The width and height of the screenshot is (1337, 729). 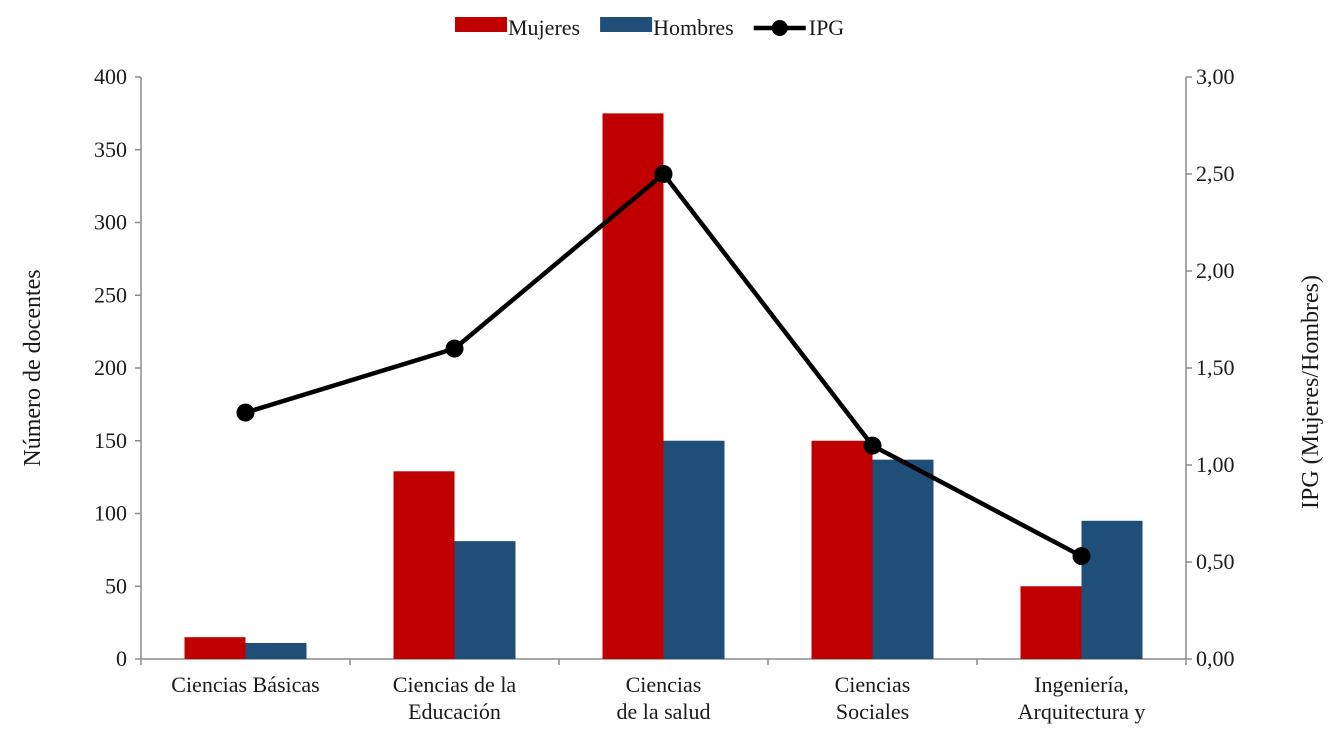 What do you see at coordinates (481, 24) in the screenshot?
I see `legend-swatch-mujeres` at bounding box center [481, 24].